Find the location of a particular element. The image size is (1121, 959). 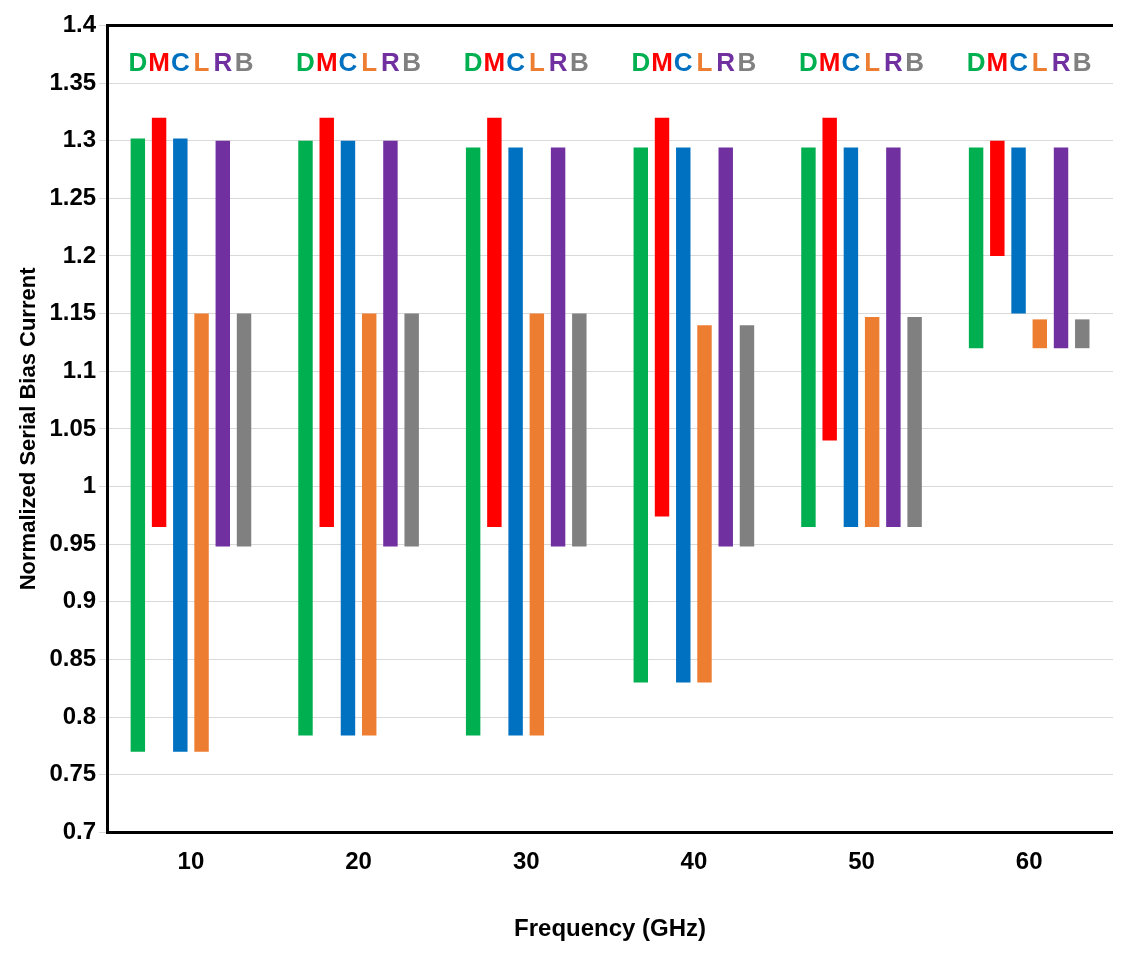

x-tick-label: 50 is located at coordinates (861, 861).